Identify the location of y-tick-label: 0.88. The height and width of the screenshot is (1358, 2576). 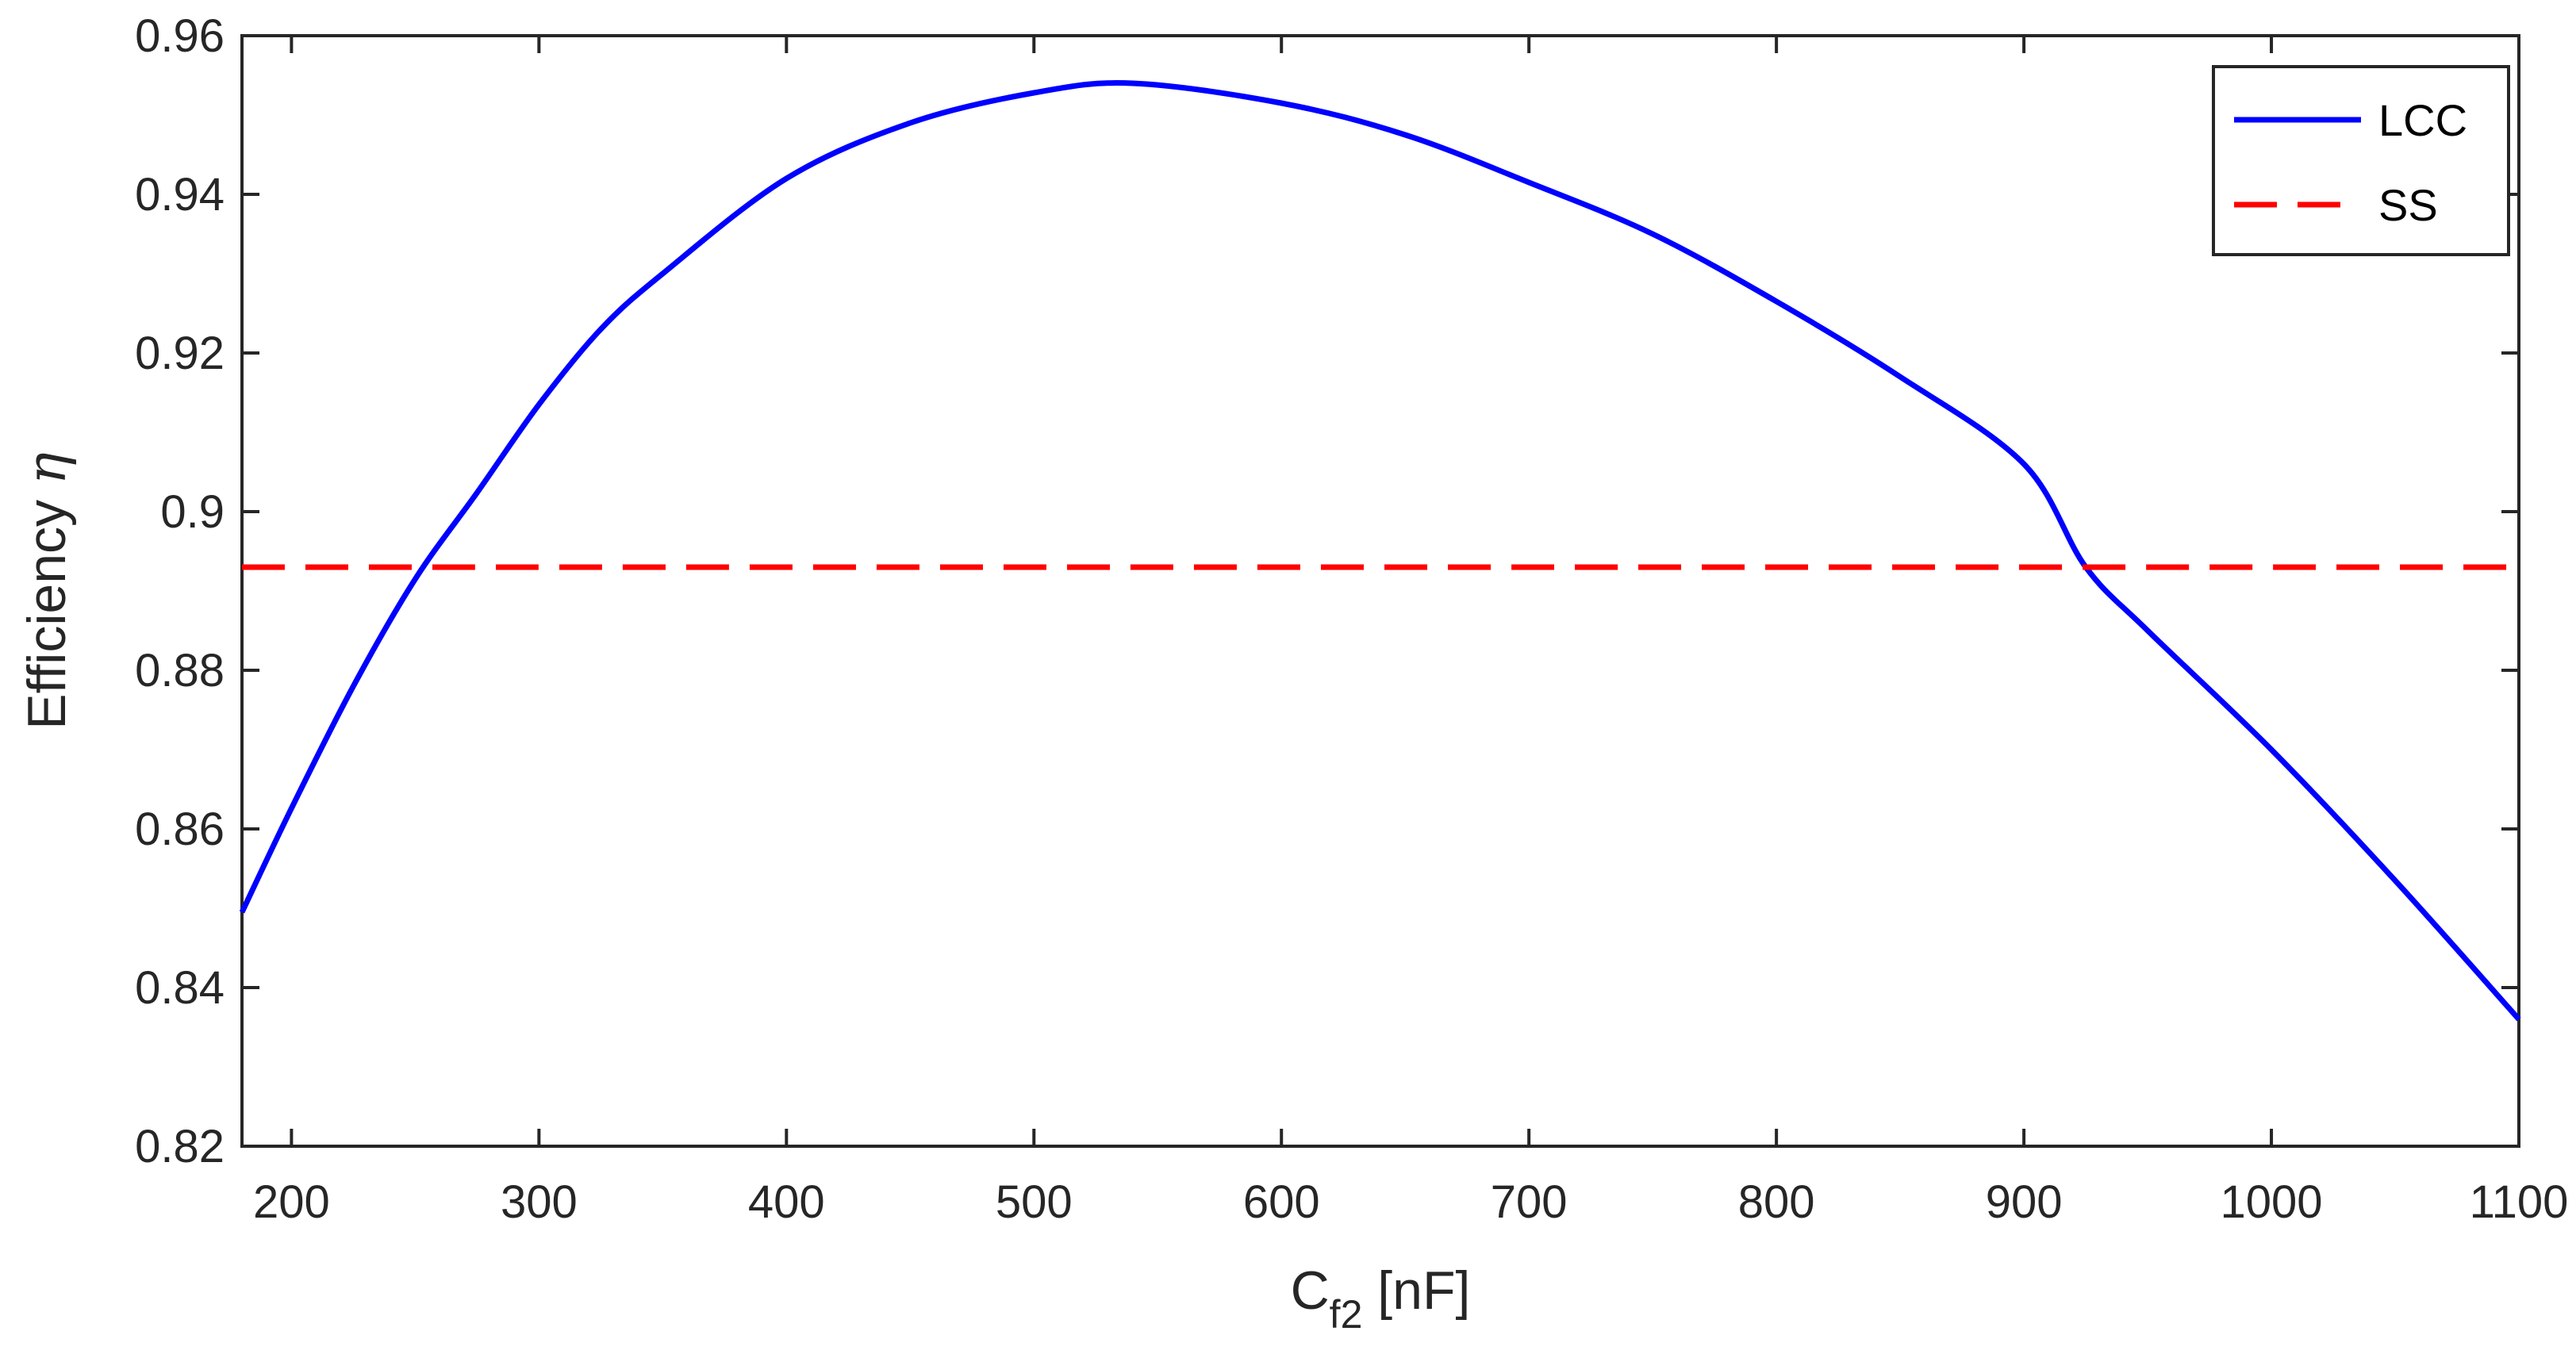
(180, 670).